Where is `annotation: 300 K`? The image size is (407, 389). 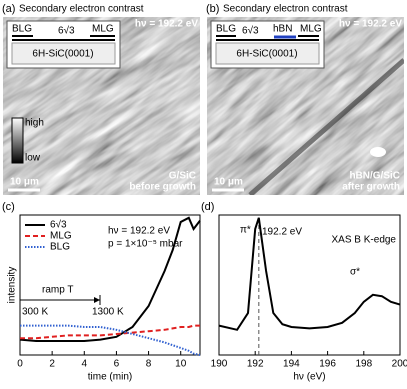
annotation: 300 K is located at coordinates (35, 312).